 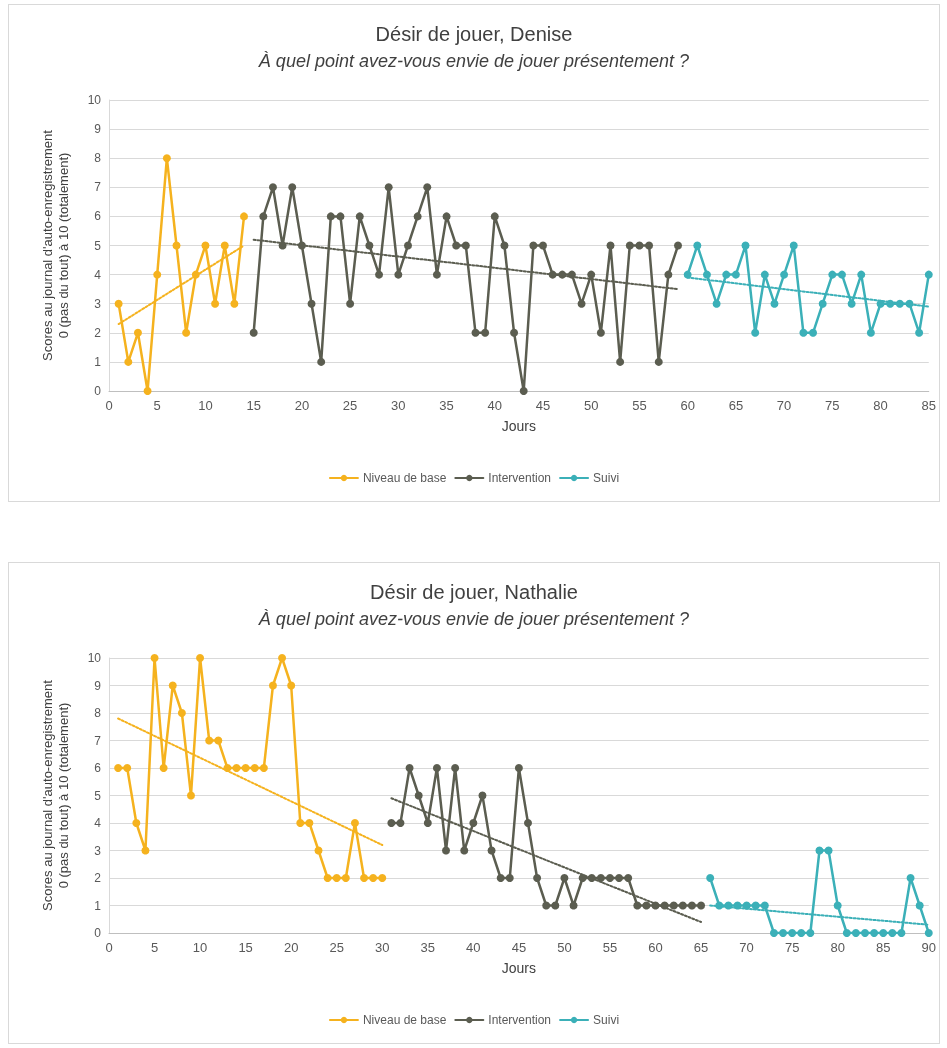 I want to click on chart-subtitle: À quel point avez-vous envie de jouer présentement ?, so click(x=473, y=619).